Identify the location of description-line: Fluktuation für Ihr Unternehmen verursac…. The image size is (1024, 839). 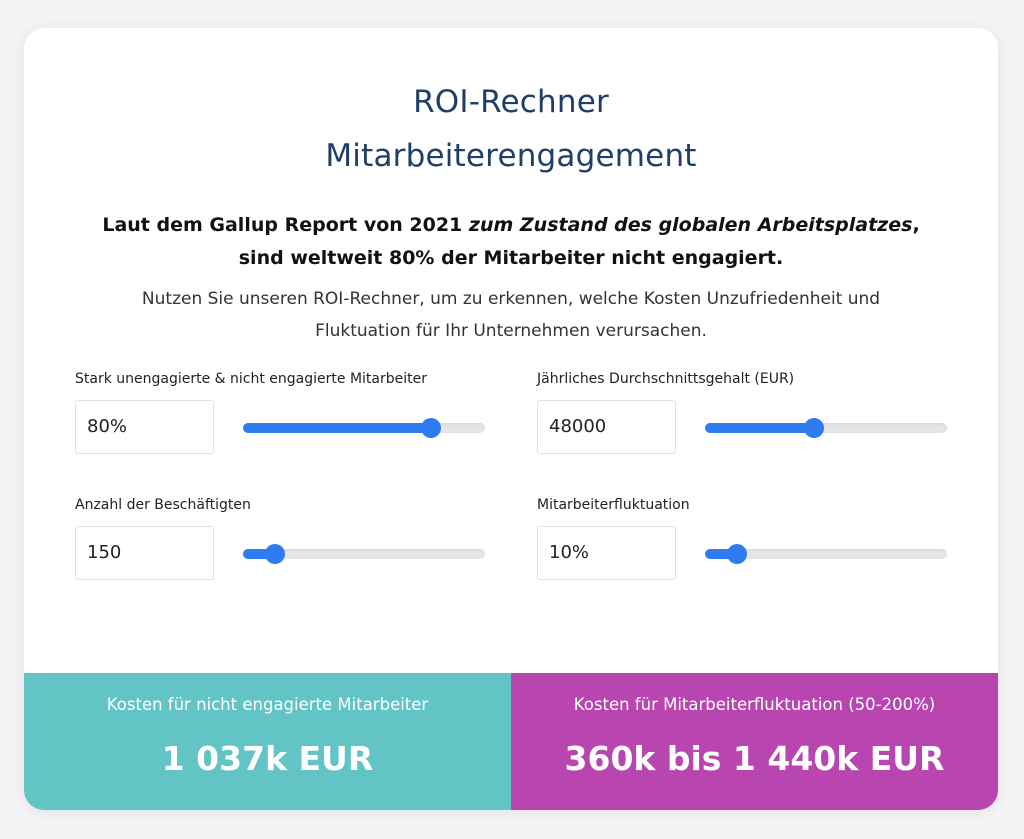
(511, 331).